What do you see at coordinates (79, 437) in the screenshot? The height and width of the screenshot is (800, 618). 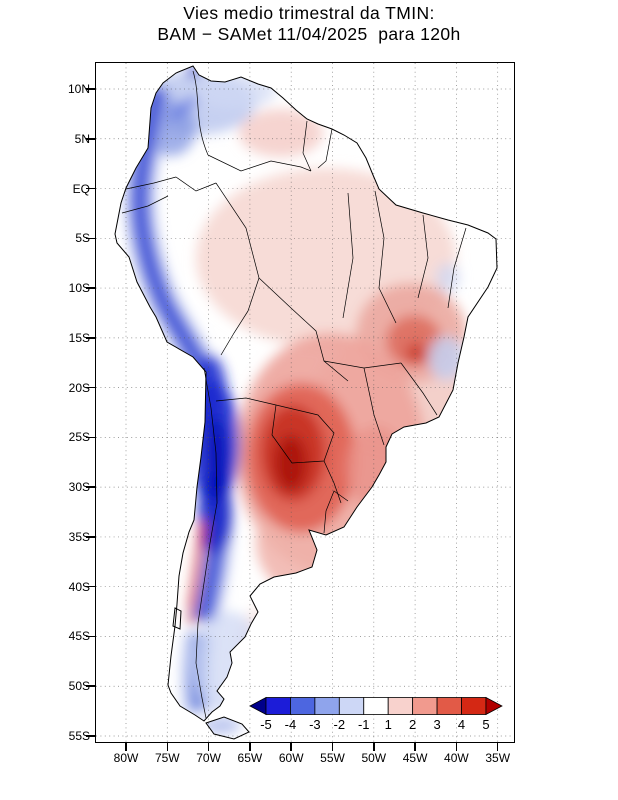 I see `lat-tick-label: 25S` at bounding box center [79, 437].